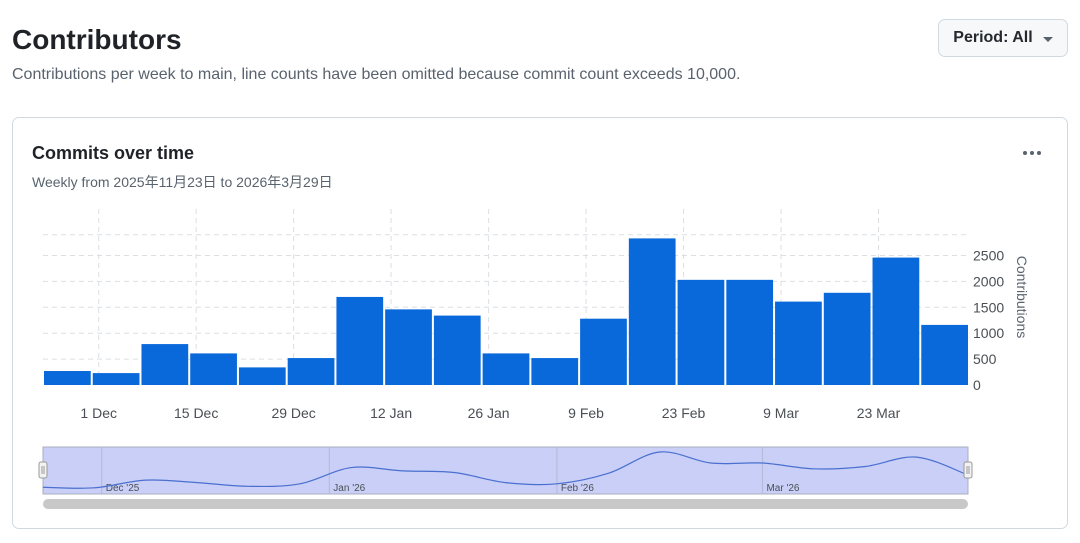 This screenshot has width=1080, height=543. Describe the element at coordinates (123, 488) in the screenshot. I see `navigator-month-label: Dec '25` at that location.